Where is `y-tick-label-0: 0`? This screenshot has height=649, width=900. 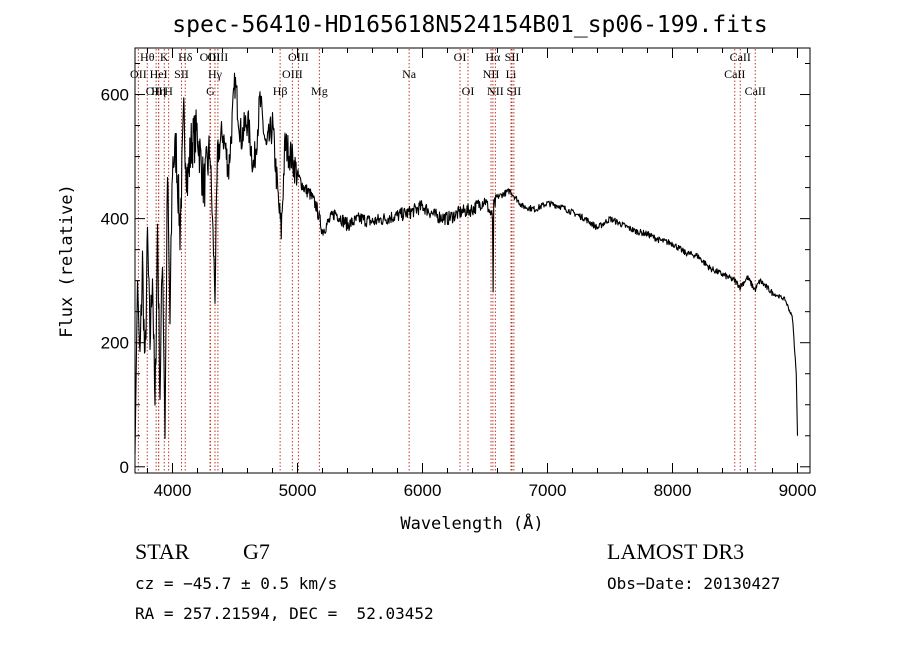
y-tick-label-0: 0 is located at coordinates (124, 467).